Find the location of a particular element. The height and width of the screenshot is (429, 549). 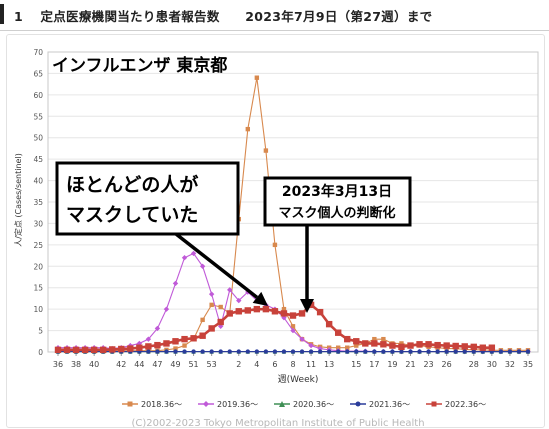

y-tick-label: 25 is located at coordinates (38, 245).